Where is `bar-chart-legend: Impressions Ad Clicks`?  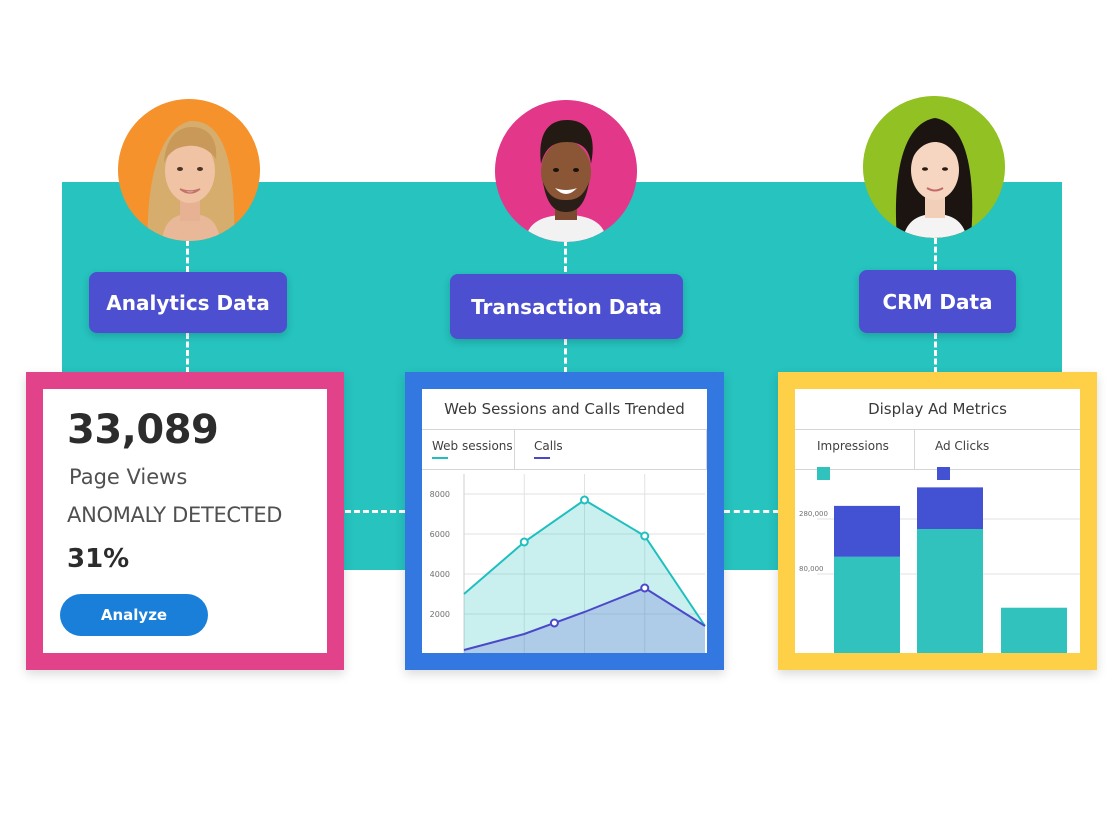
bar-chart-legend: Impressions Ad Clicks is located at coordinates (937, 454).